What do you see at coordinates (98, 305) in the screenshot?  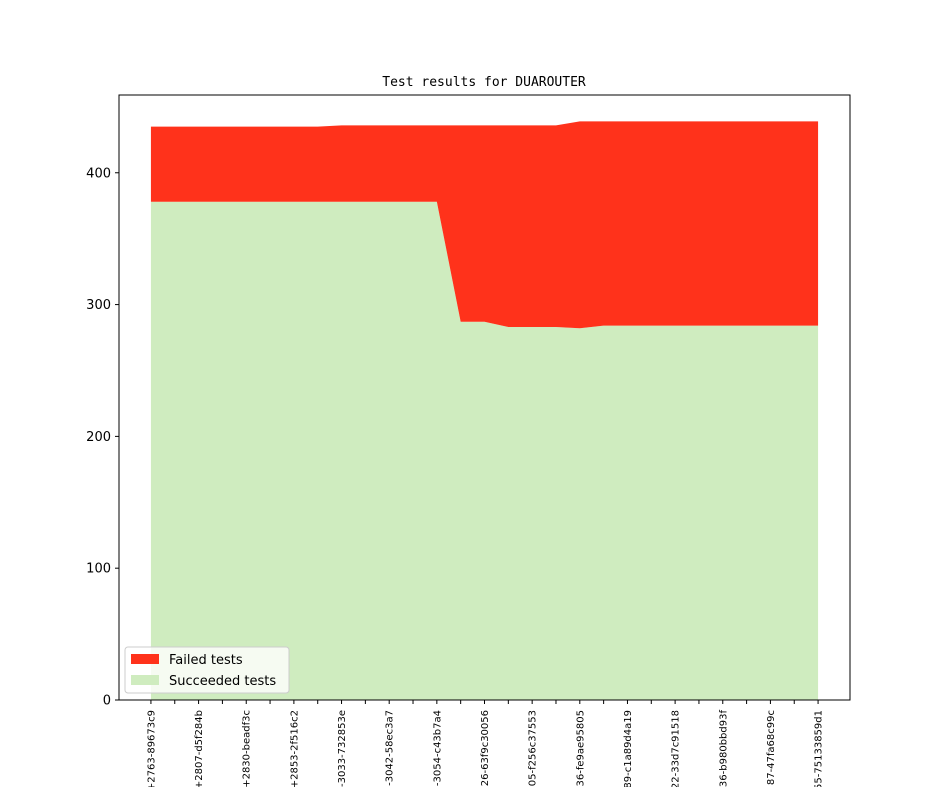 I see `y-tick-label: 300` at bounding box center [98, 305].